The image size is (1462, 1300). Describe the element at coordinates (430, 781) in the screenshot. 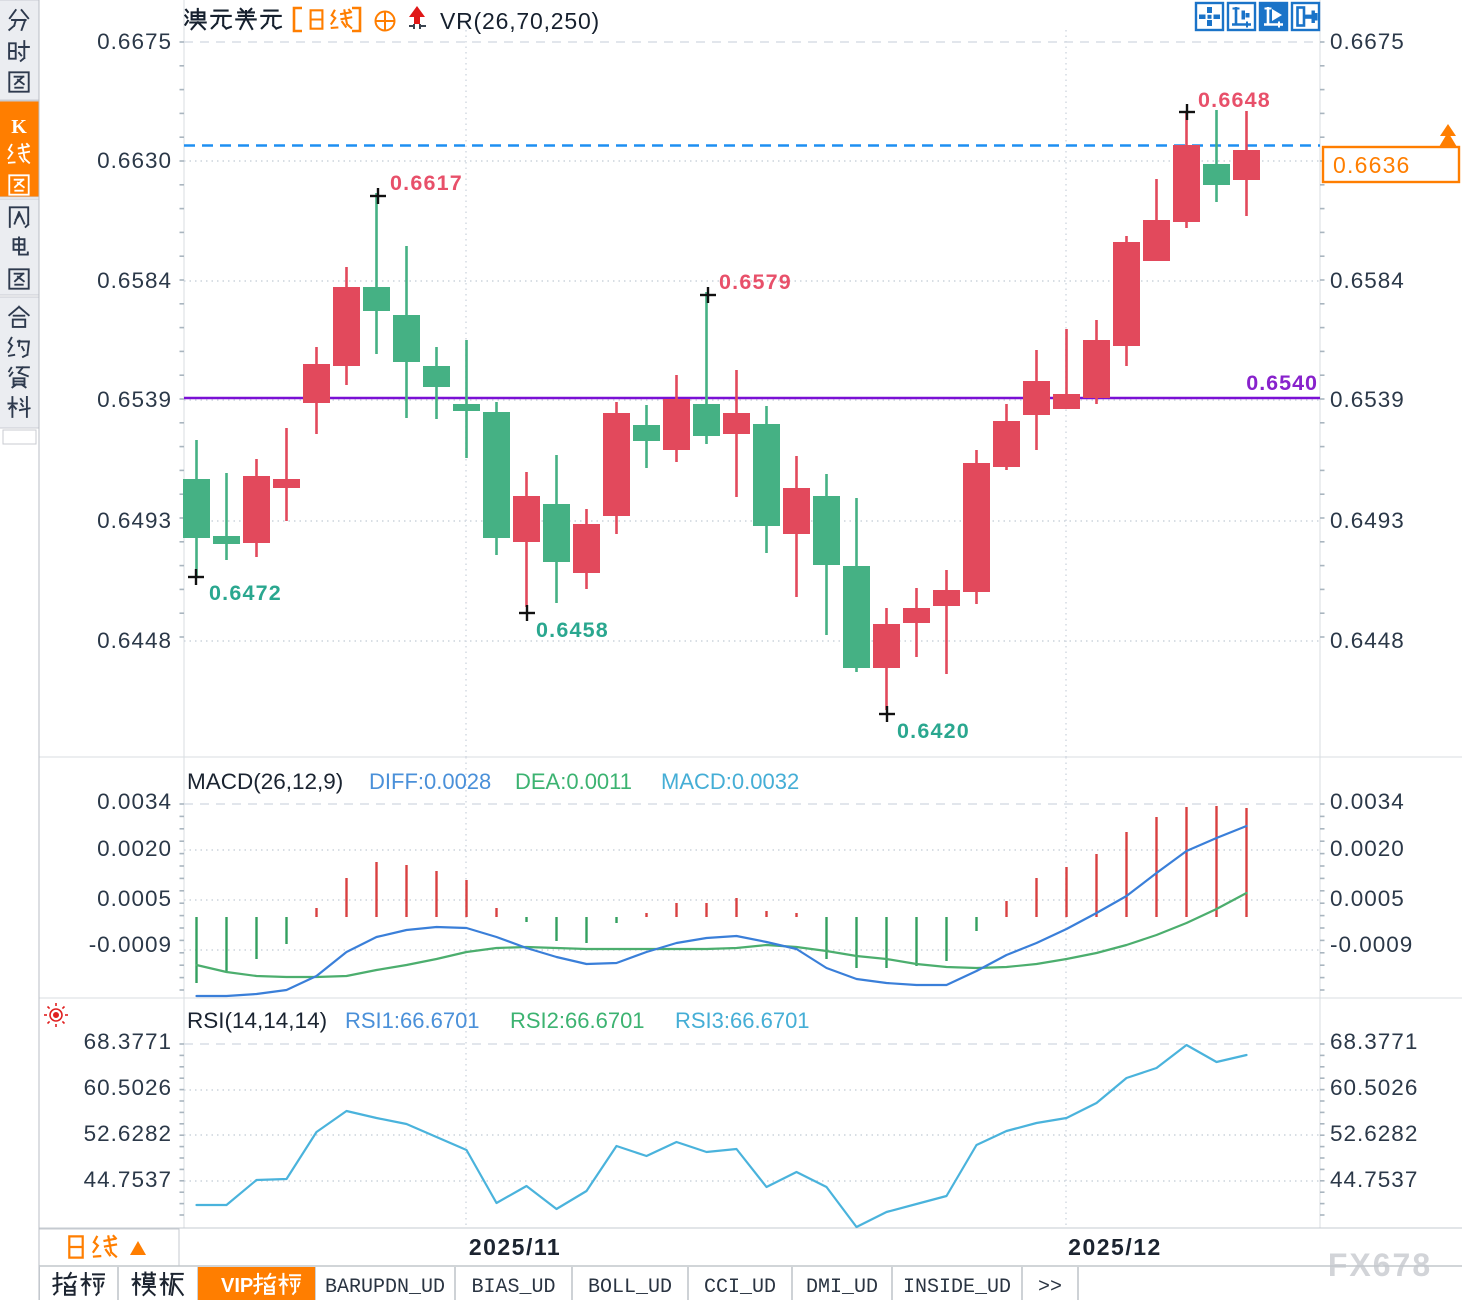

I see `svg-text: DIFF:0.0028` at that location.